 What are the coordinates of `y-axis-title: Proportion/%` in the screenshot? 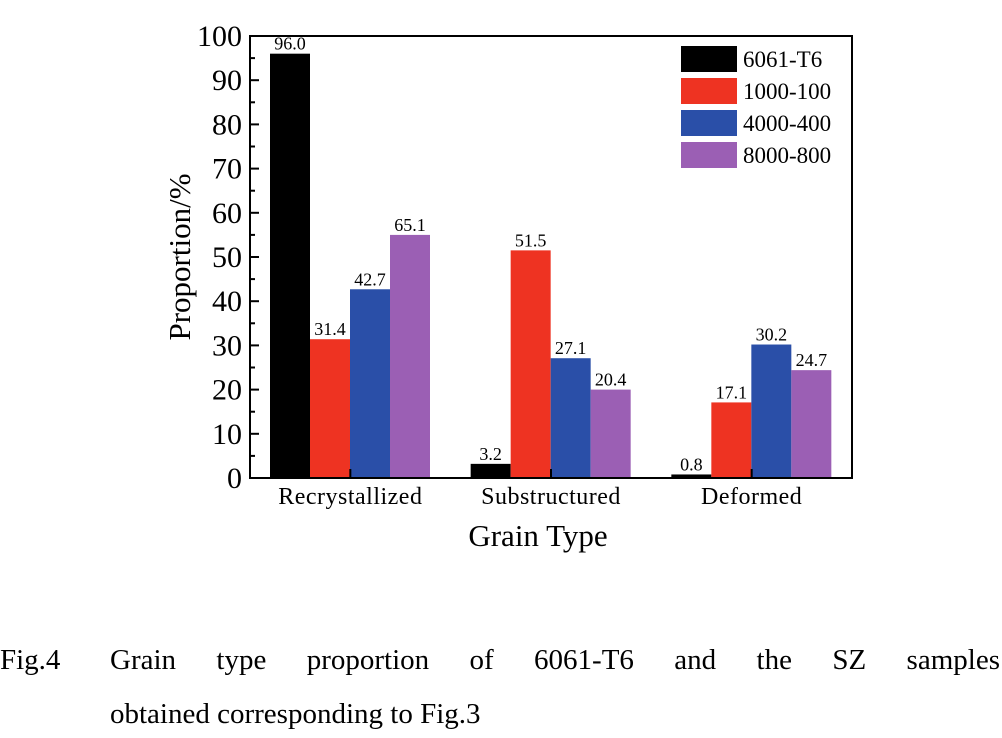 It's located at (179, 256).